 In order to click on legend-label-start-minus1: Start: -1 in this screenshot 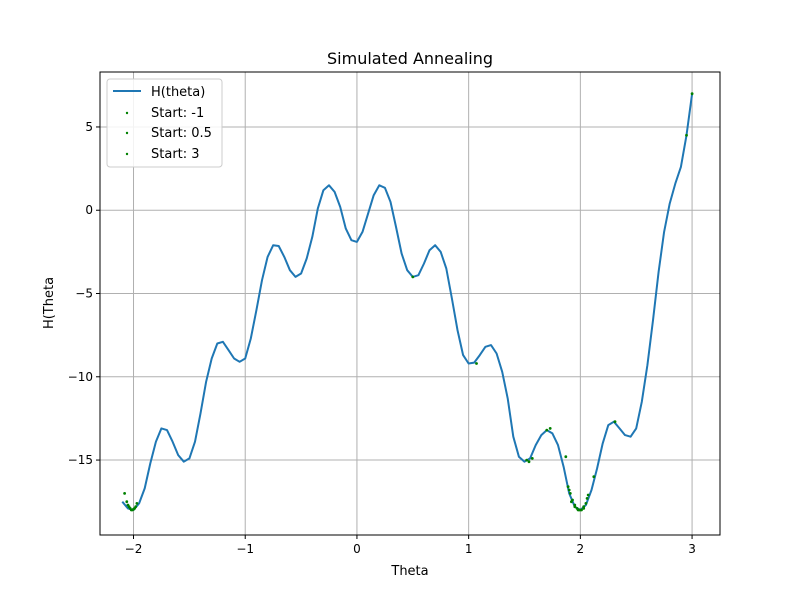, I will do `click(177, 113)`.